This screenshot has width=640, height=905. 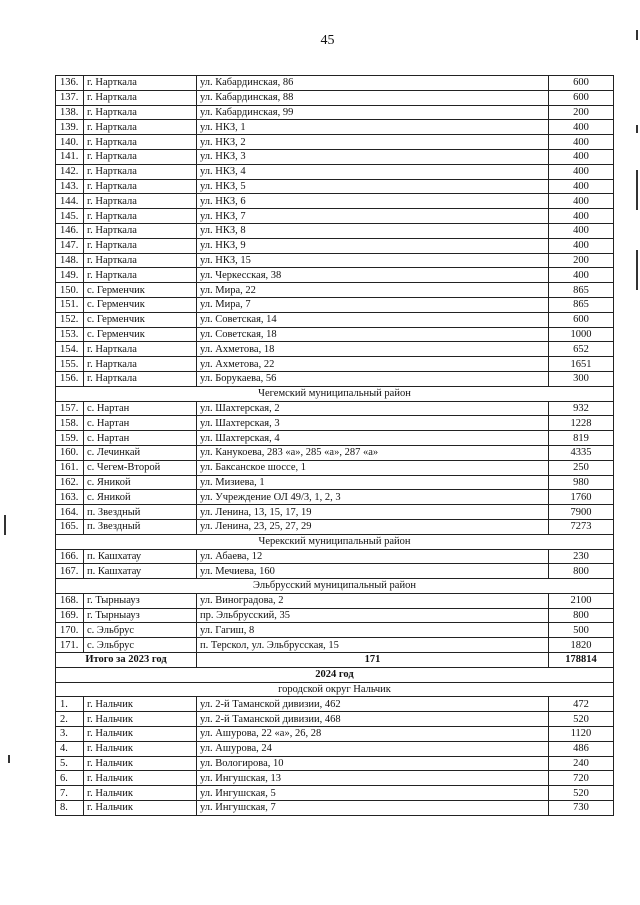 I want to click on address-cell: ул. Учреждение ОЛ 49/3, 1, 2, 3, so click(x=372, y=497).